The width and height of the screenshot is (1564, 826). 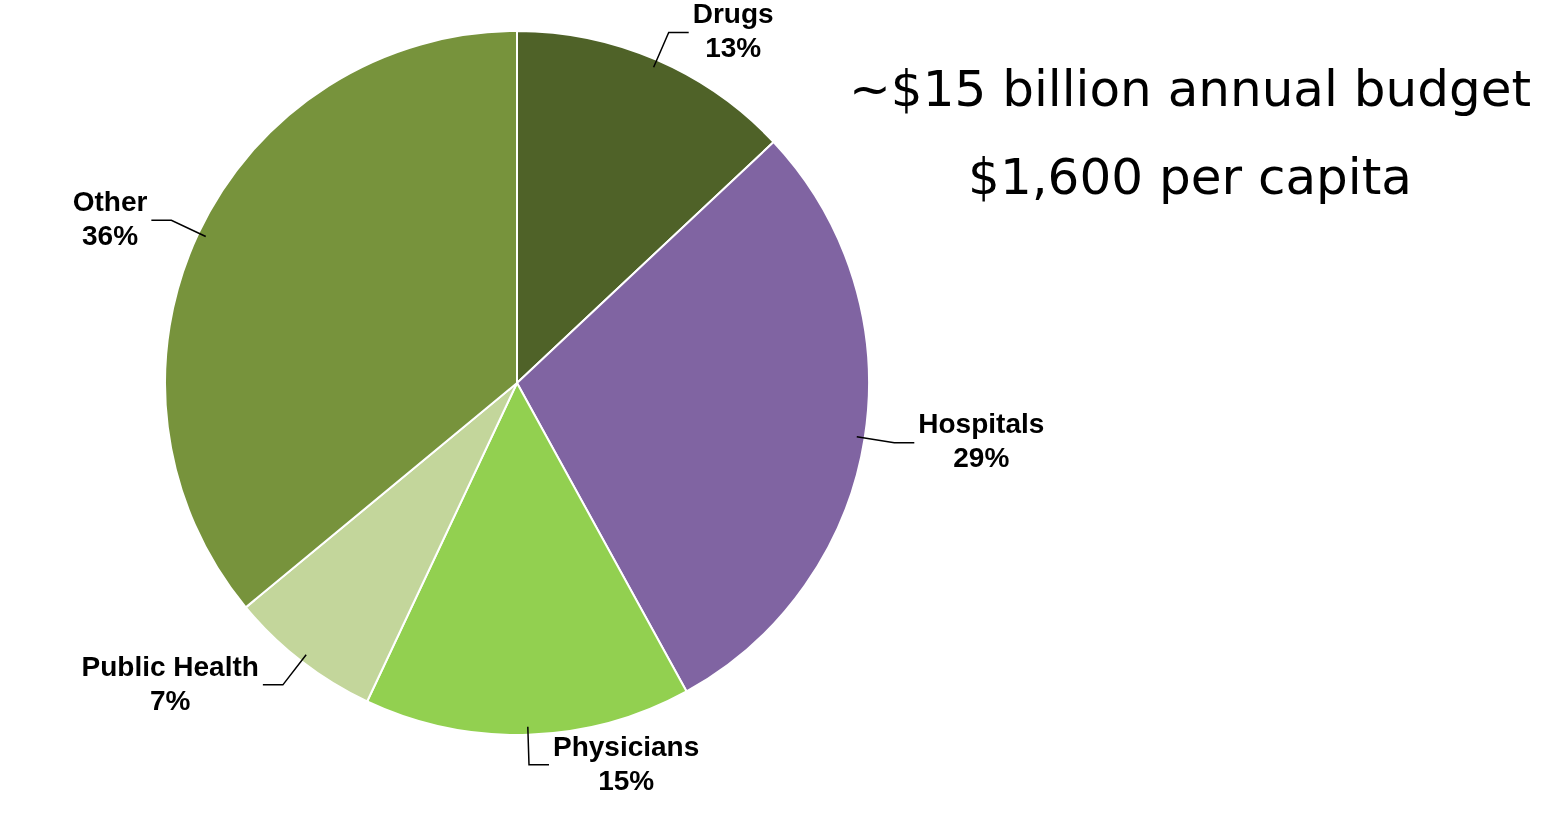 What do you see at coordinates (626, 780) in the screenshot?
I see `data-label: 15%` at bounding box center [626, 780].